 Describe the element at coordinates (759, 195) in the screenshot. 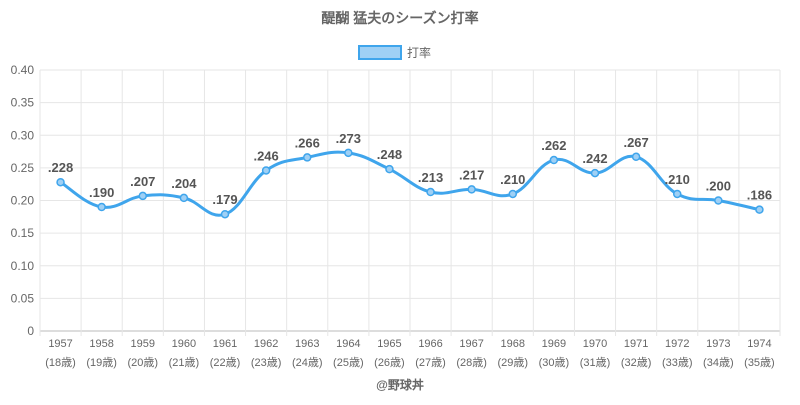

I see `data-label: .186` at that location.